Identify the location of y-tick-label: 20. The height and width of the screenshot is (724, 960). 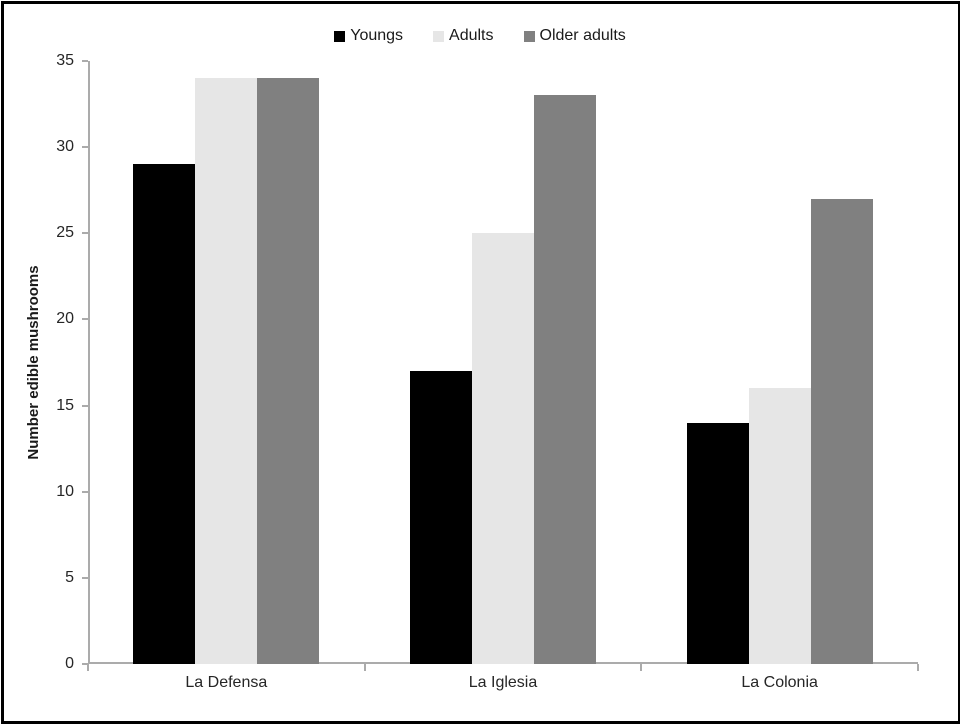
(65, 319).